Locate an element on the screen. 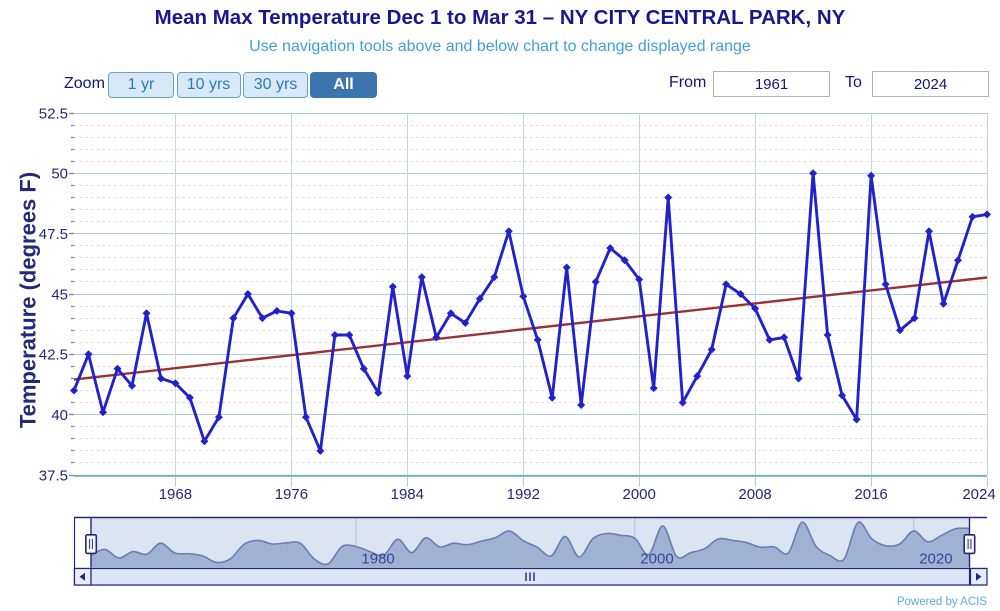  svg-text: Temperature (degrees F) is located at coordinates (27, 300).